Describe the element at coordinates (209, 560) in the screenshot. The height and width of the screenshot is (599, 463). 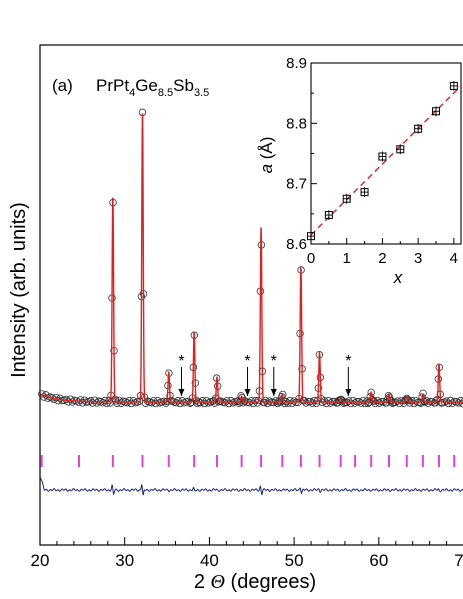
I see `x-tick-label: 40` at that location.